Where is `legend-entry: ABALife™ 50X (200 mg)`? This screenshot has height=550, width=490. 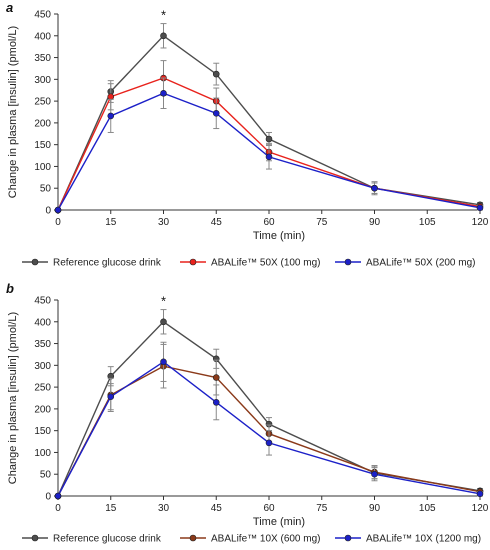
legend-entry: ABALife™ 50X (200 mg) is located at coordinates (421, 263).